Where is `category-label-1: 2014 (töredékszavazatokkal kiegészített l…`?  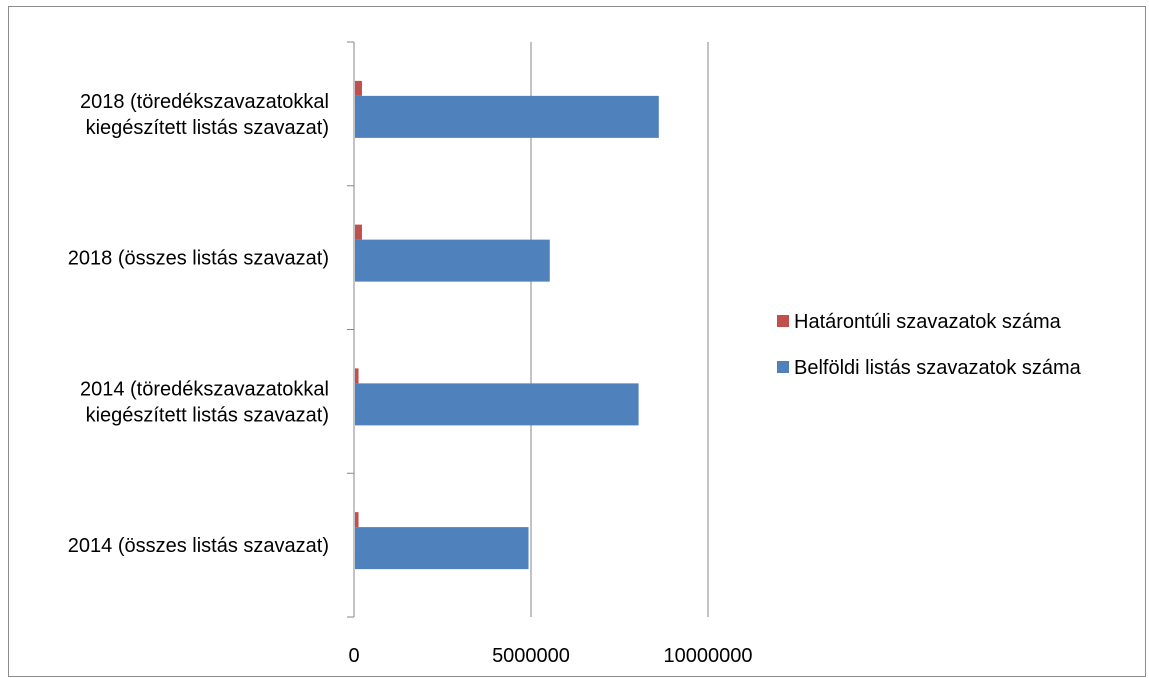 category-label-1: 2014 (töredékszavazatokkal kiegészített l… is located at coordinates (204, 402).